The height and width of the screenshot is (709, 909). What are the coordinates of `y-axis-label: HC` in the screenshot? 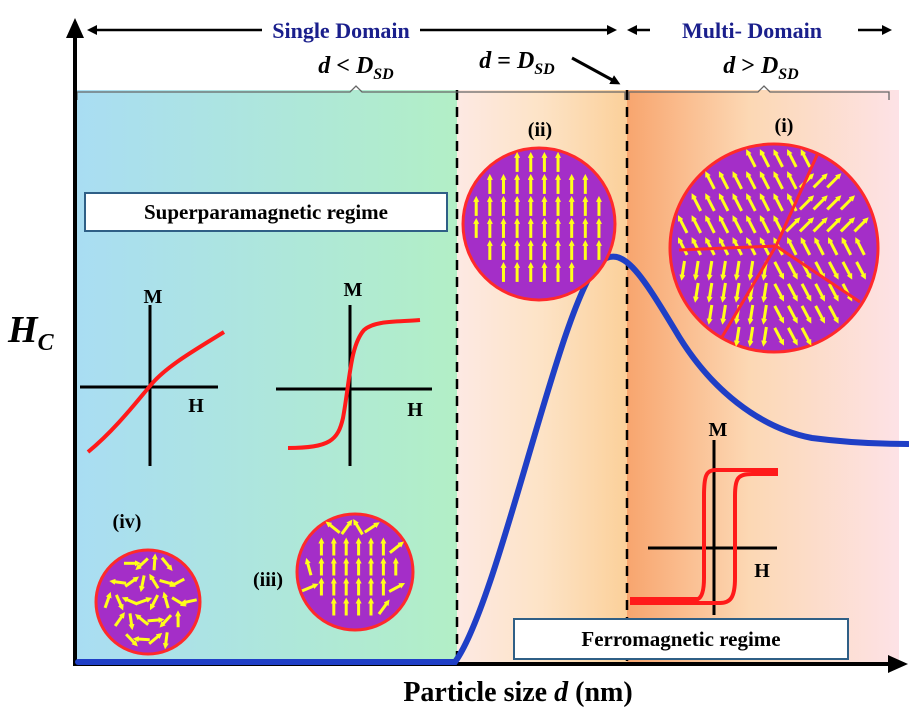 It's located at (31, 332).